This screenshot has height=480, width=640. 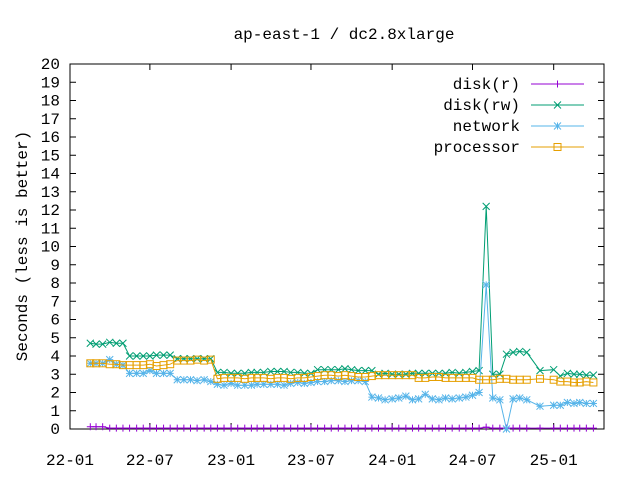 I want to click on y-tick-label: 20, so click(x=50, y=65).